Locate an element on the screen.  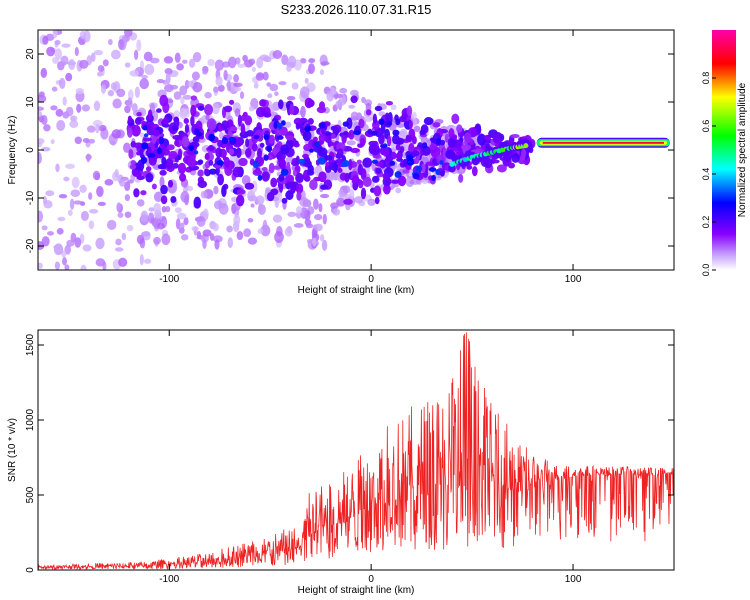
y-tick-label: 20 is located at coordinates (30, 54).